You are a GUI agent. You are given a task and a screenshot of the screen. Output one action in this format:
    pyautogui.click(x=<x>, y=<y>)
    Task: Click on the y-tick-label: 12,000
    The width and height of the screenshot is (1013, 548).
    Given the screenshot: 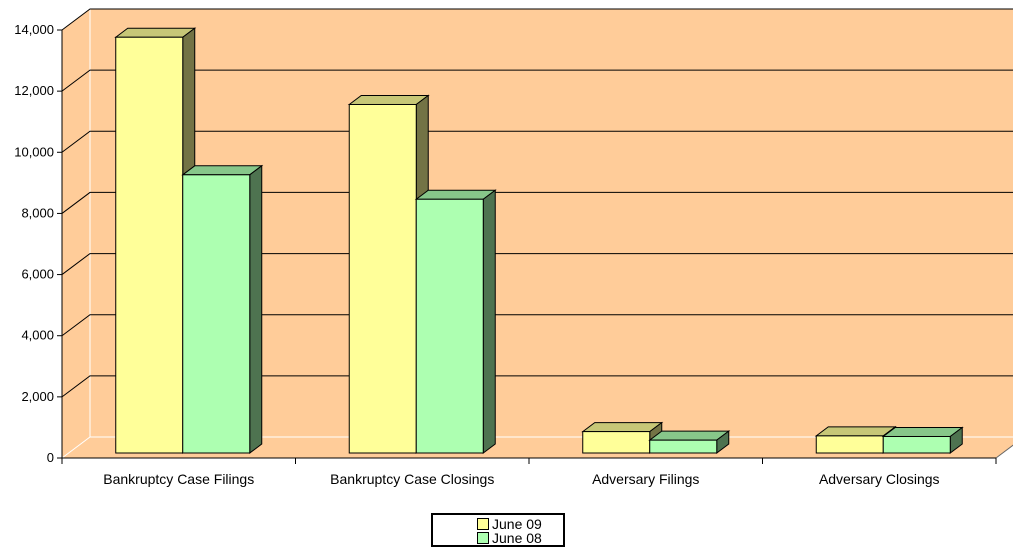 What is the action you would take?
    pyautogui.click(x=34, y=90)
    